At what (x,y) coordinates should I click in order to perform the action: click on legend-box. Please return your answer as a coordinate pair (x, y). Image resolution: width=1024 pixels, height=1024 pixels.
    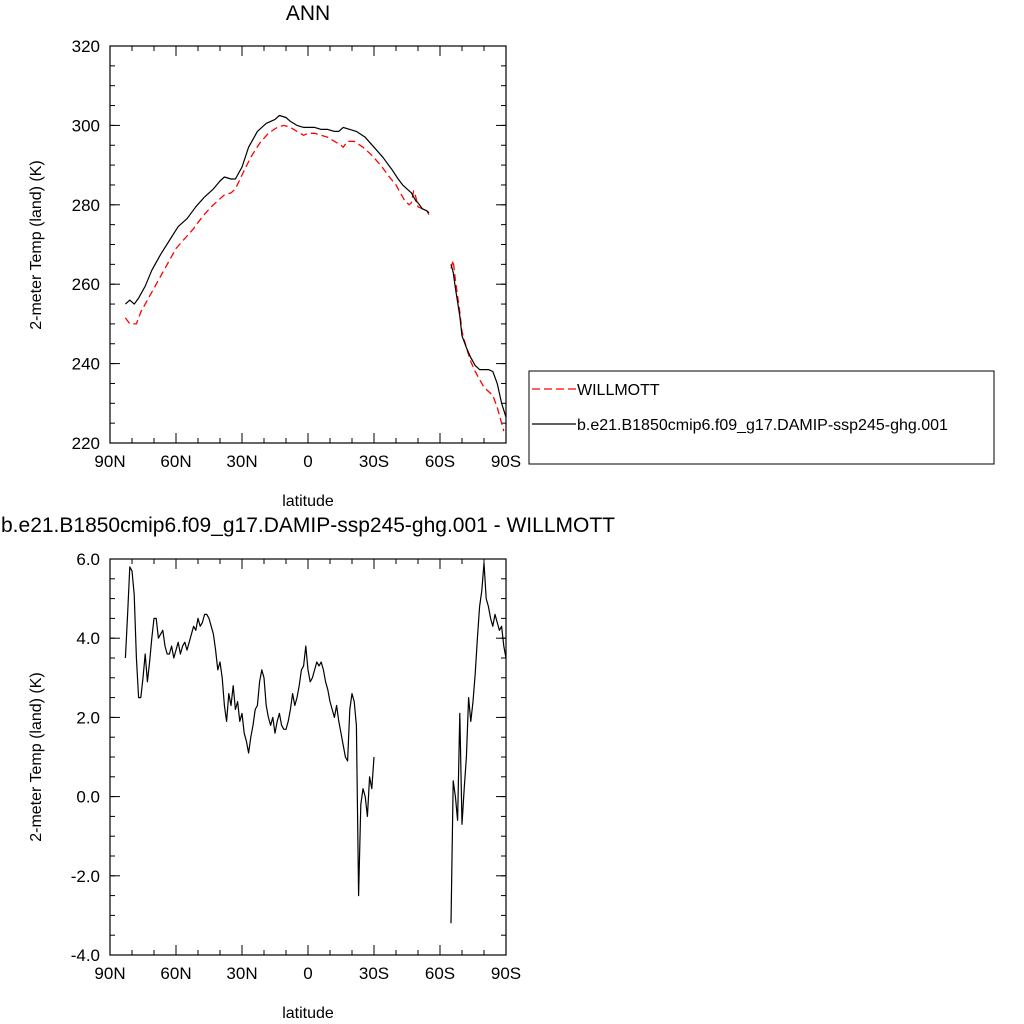
    Looking at the image, I should click on (761, 417).